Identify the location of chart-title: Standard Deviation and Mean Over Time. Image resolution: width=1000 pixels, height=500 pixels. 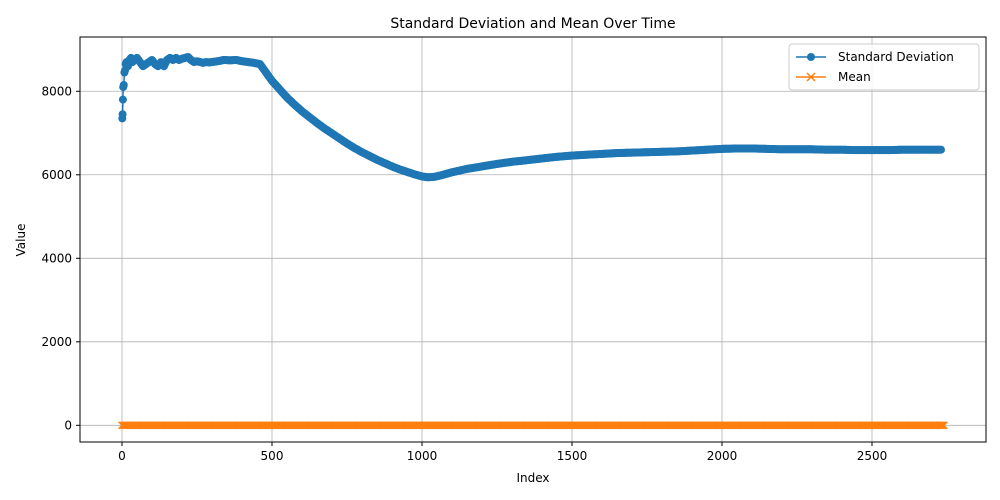
(532, 24).